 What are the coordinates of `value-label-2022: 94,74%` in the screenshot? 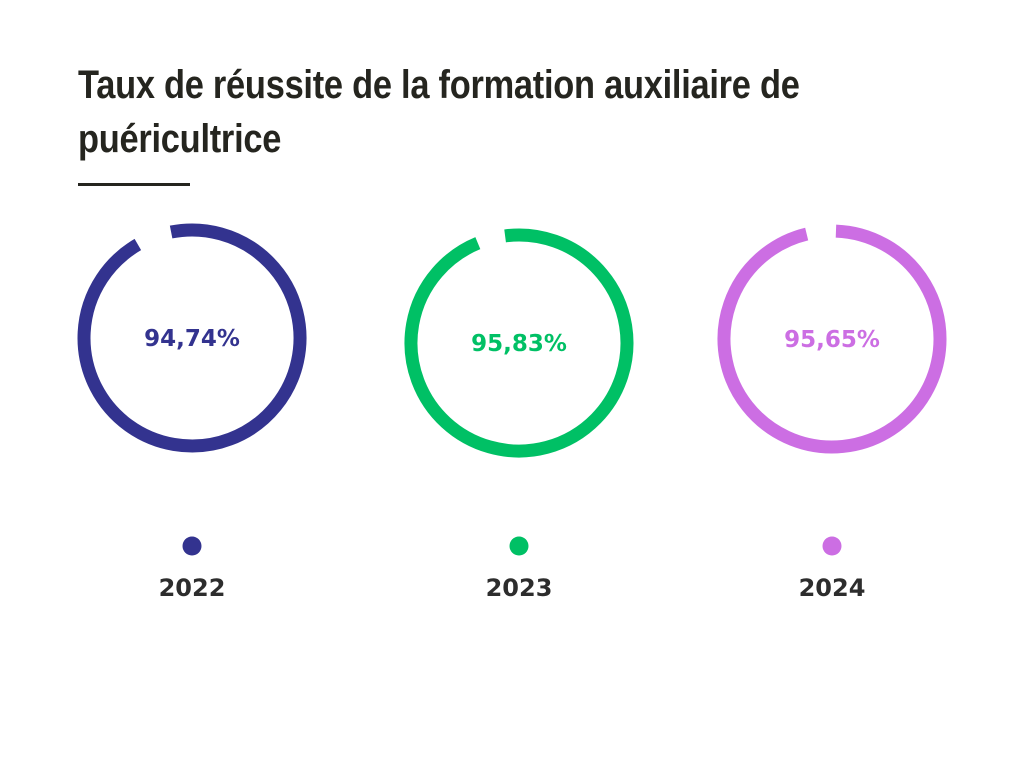 It's located at (192, 339).